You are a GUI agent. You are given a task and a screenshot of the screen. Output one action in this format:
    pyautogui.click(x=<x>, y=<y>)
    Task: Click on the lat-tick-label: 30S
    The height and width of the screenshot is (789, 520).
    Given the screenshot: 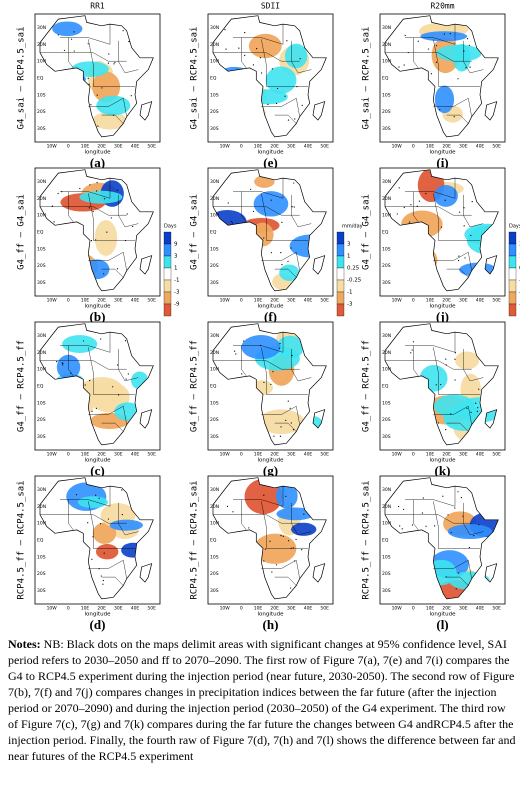 What is the action you would take?
    pyautogui.click(x=214, y=283)
    